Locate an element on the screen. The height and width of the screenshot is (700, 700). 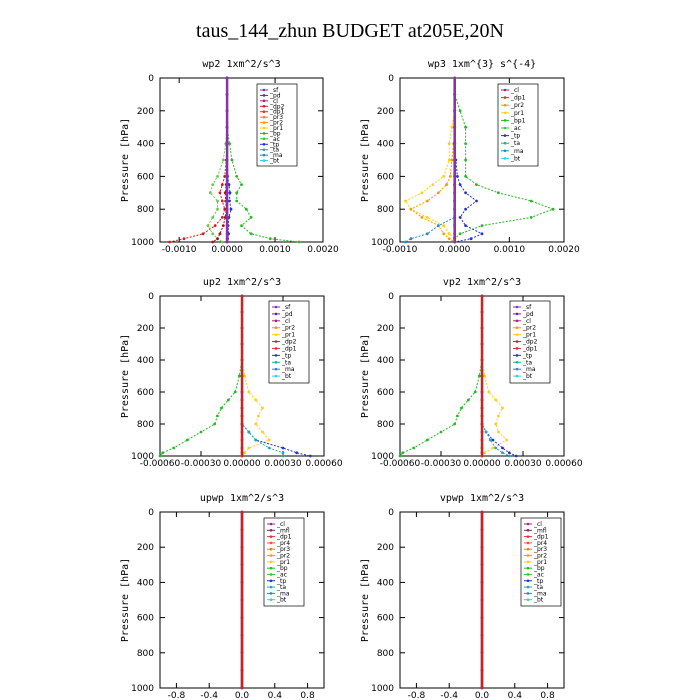
legend-label: _mfl is located at coordinates (540, 530).